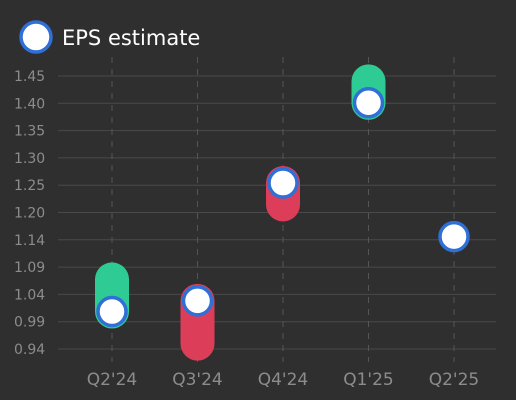 The height and width of the screenshot is (400, 516). What do you see at coordinates (29, 350) in the screenshot?
I see `y-tick-label: 0.94` at bounding box center [29, 350].